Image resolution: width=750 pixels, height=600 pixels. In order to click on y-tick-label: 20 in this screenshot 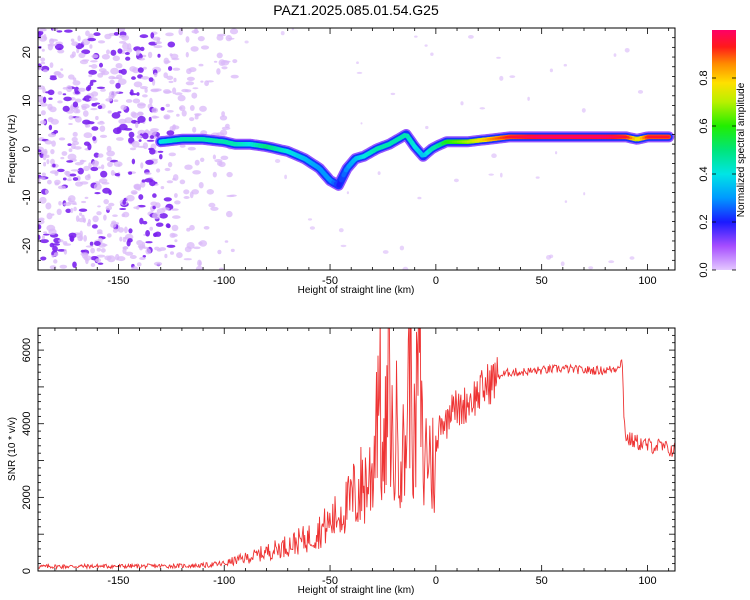, I will do `click(27, 52)`.